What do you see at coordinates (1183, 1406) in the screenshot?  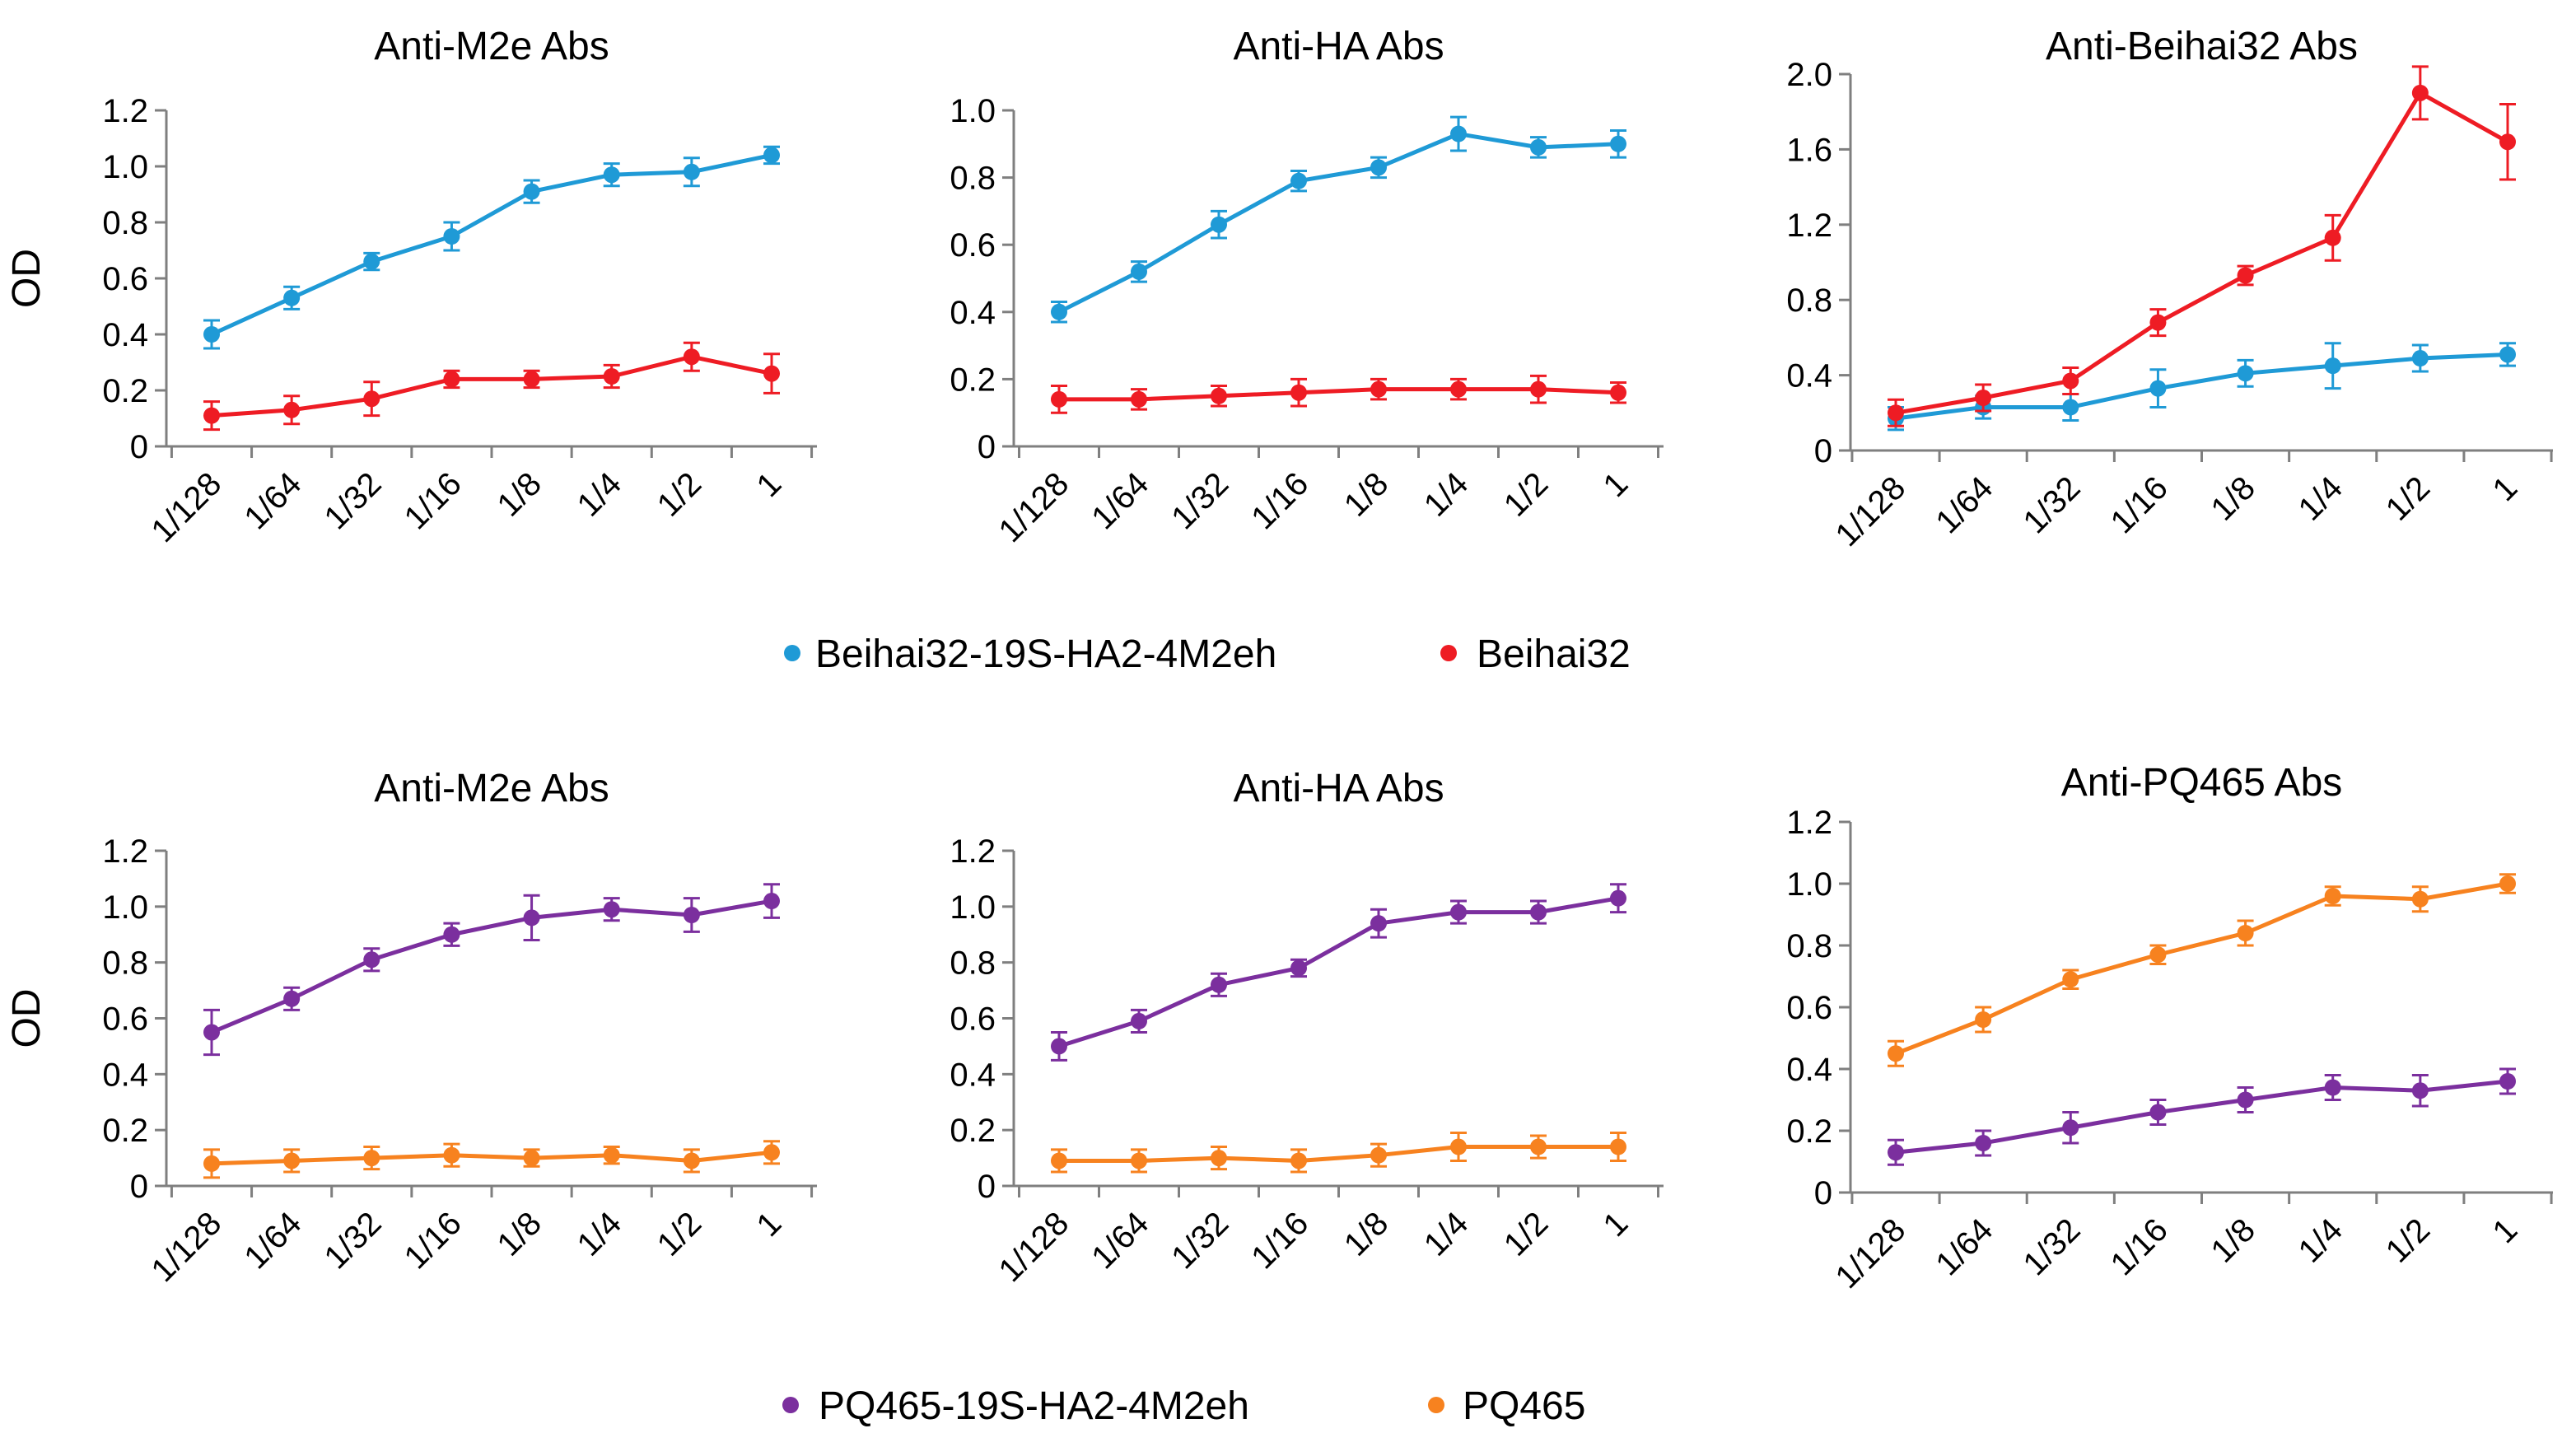 I see `legend-2: PQ465-19S-HA2-4M2eh PQ465` at bounding box center [1183, 1406].